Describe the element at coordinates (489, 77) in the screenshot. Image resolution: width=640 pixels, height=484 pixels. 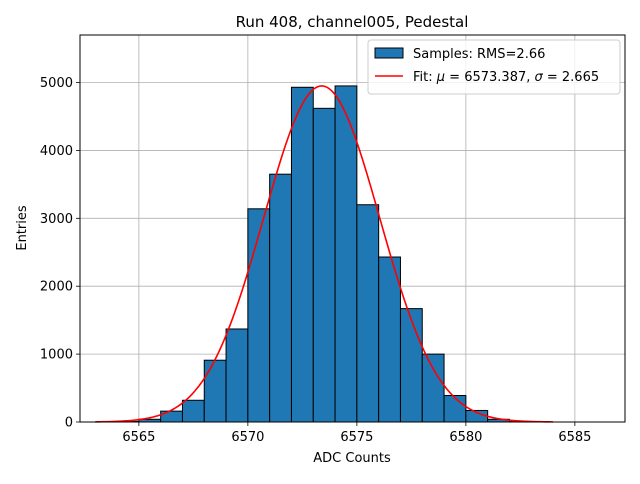
I see `mu-value-text: = 6573.387,` at that location.